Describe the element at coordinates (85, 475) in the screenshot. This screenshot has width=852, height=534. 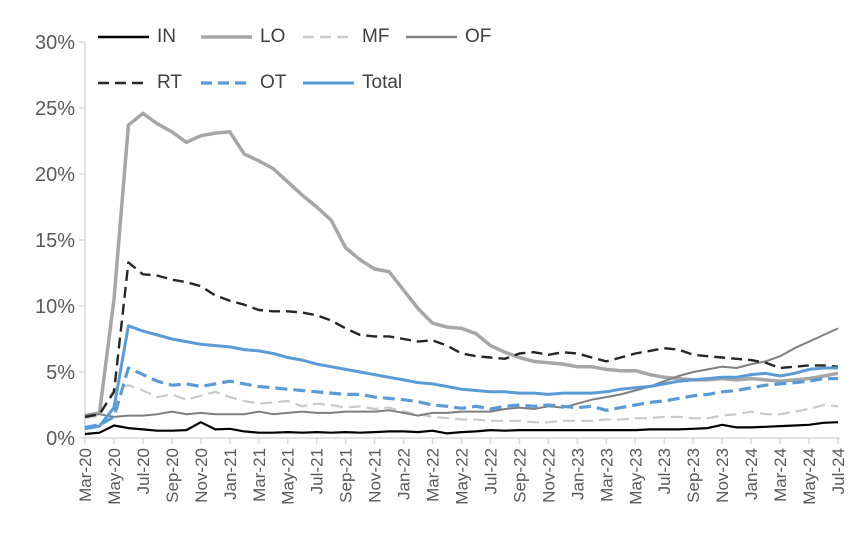
I see `x-axis-tick-label: Mar-20` at that location.